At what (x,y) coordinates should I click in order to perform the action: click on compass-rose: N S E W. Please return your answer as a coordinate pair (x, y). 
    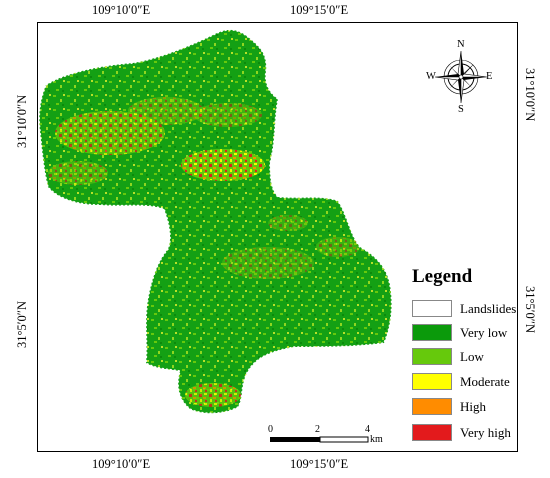
    Looking at the image, I should click on (460, 77).